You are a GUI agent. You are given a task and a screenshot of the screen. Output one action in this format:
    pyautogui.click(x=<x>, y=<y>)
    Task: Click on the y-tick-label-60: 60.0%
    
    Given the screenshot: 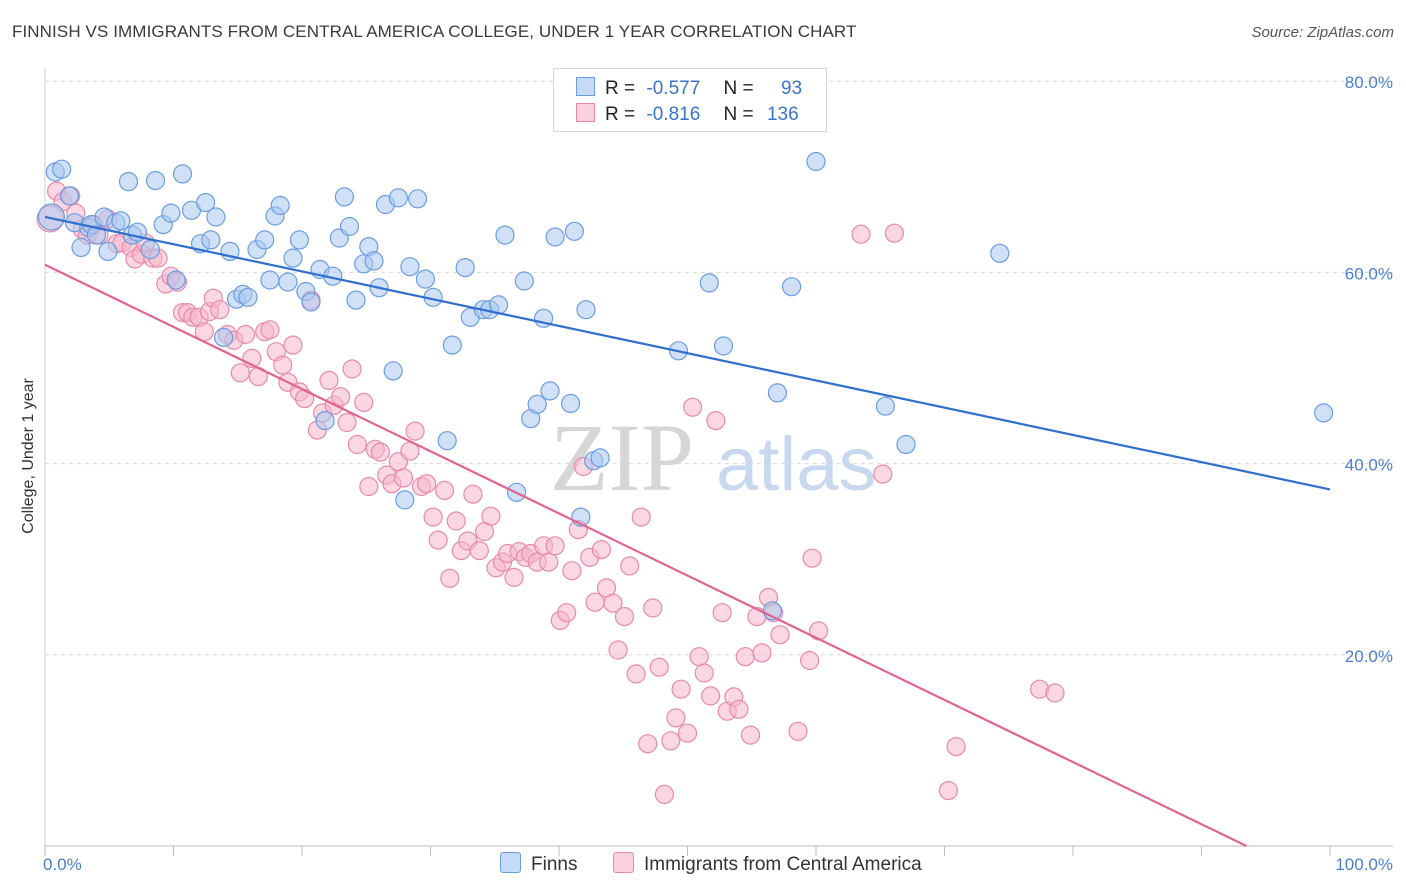 What is the action you would take?
    pyautogui.click(x=1369, y=273)
    